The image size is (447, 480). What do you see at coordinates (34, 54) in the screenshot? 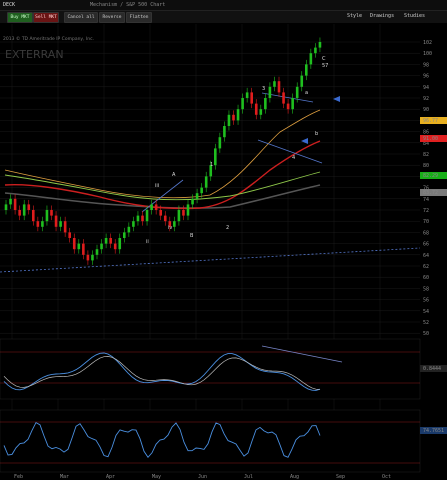
I see `watermark-text: EXTERRAN` at bounding box center [34, 54].